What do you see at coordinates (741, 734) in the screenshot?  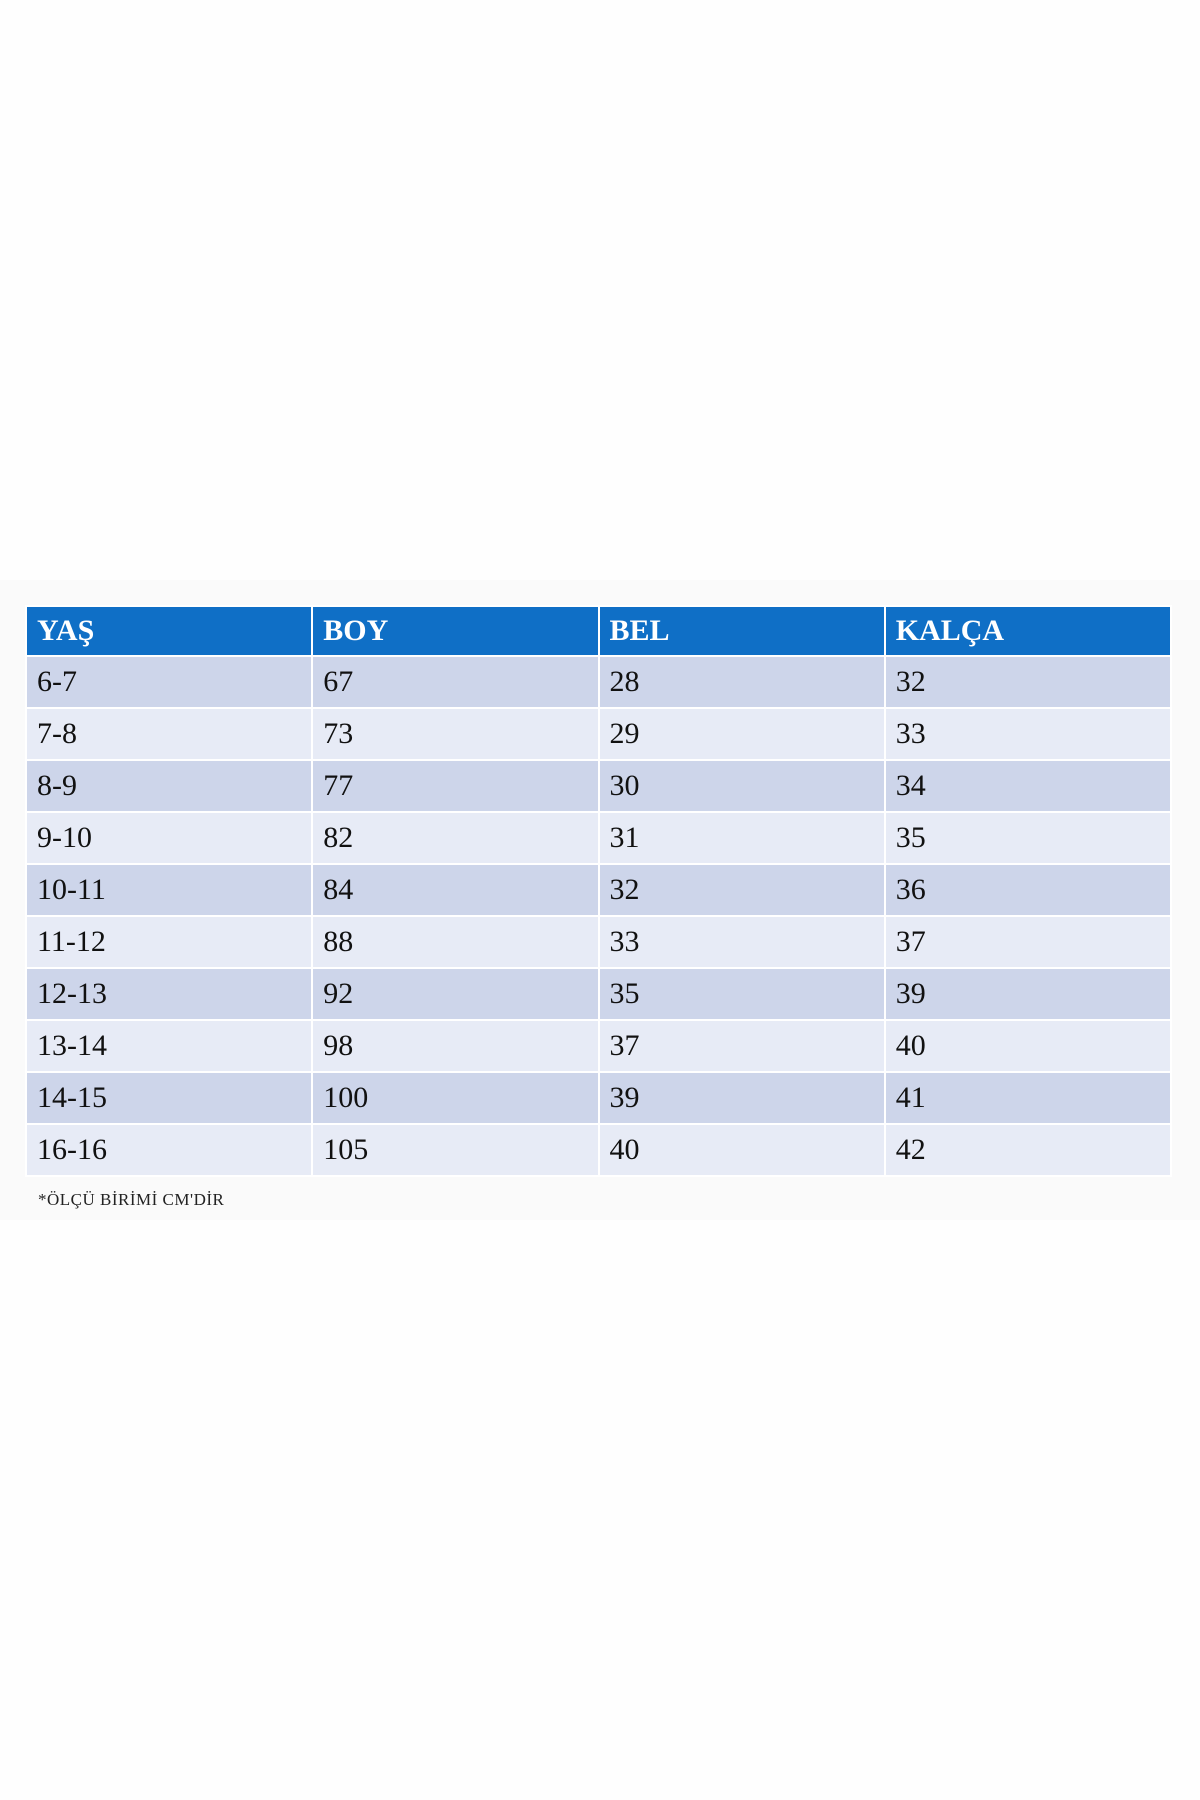 I see `table-cell: 29` at bounding box center [741, 734].